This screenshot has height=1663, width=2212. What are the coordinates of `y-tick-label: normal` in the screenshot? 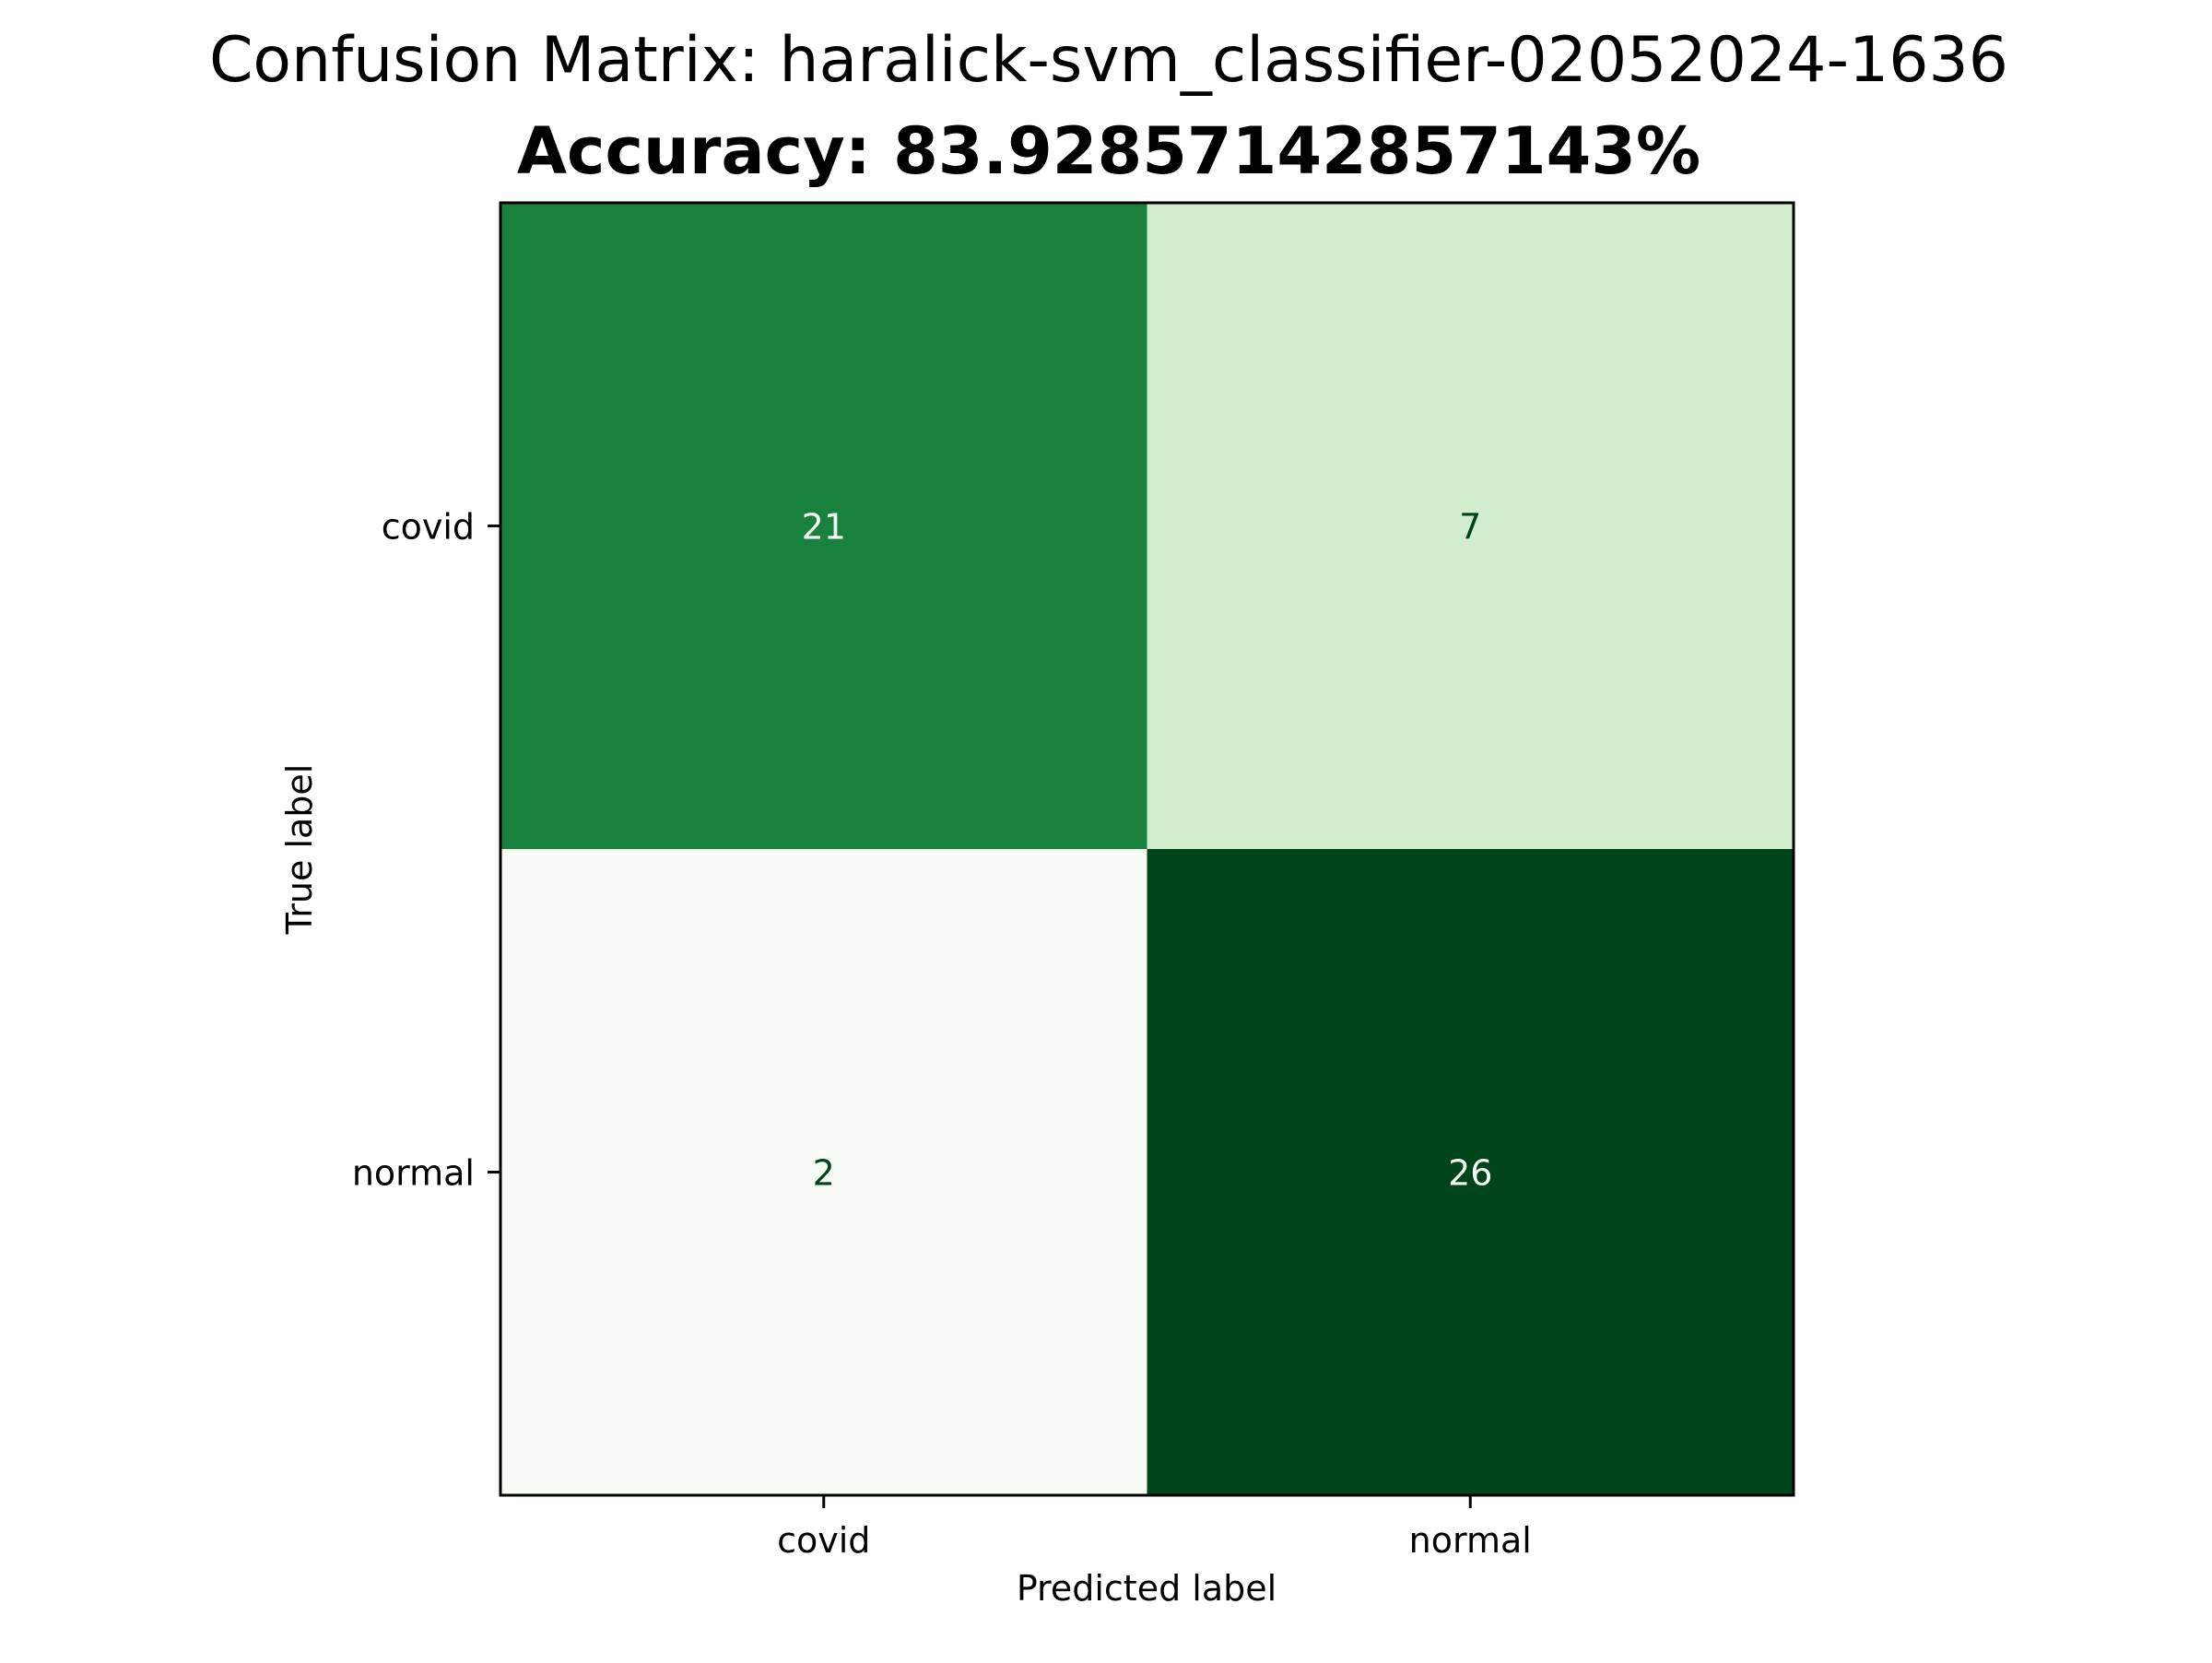 It's located at (413, 1173).